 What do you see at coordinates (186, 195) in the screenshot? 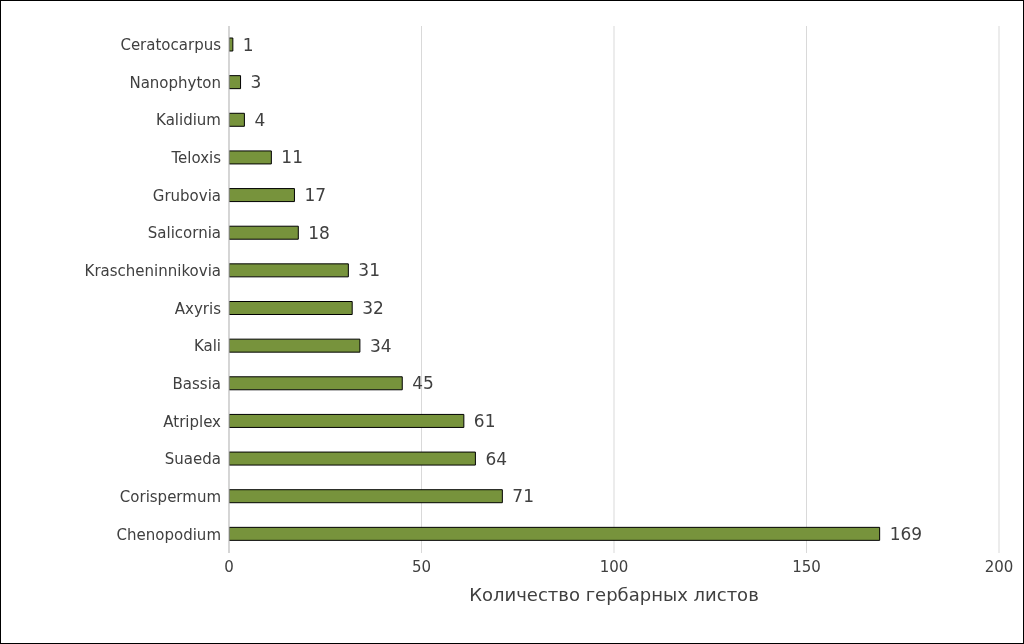
I see `y-tick-label: Grubovia` at bounding box center [186, 195].